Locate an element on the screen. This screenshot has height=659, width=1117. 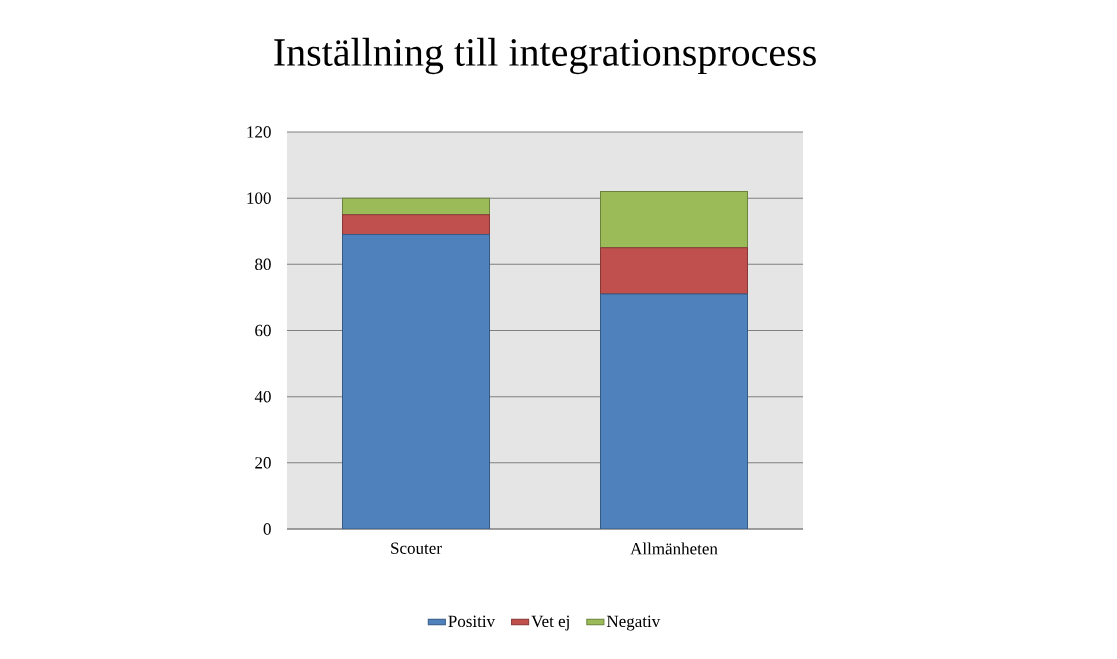
legend-label: Negativ is located at coordinates (633, 623).